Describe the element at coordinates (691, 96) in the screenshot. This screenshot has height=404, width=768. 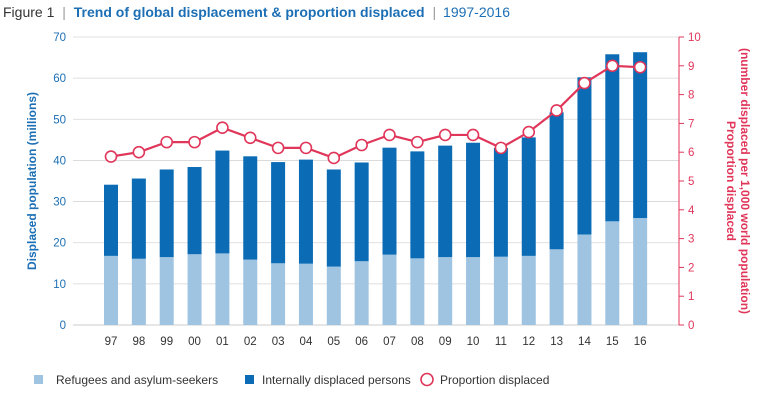
I see `right-axis-tick-label: 8` at that location.